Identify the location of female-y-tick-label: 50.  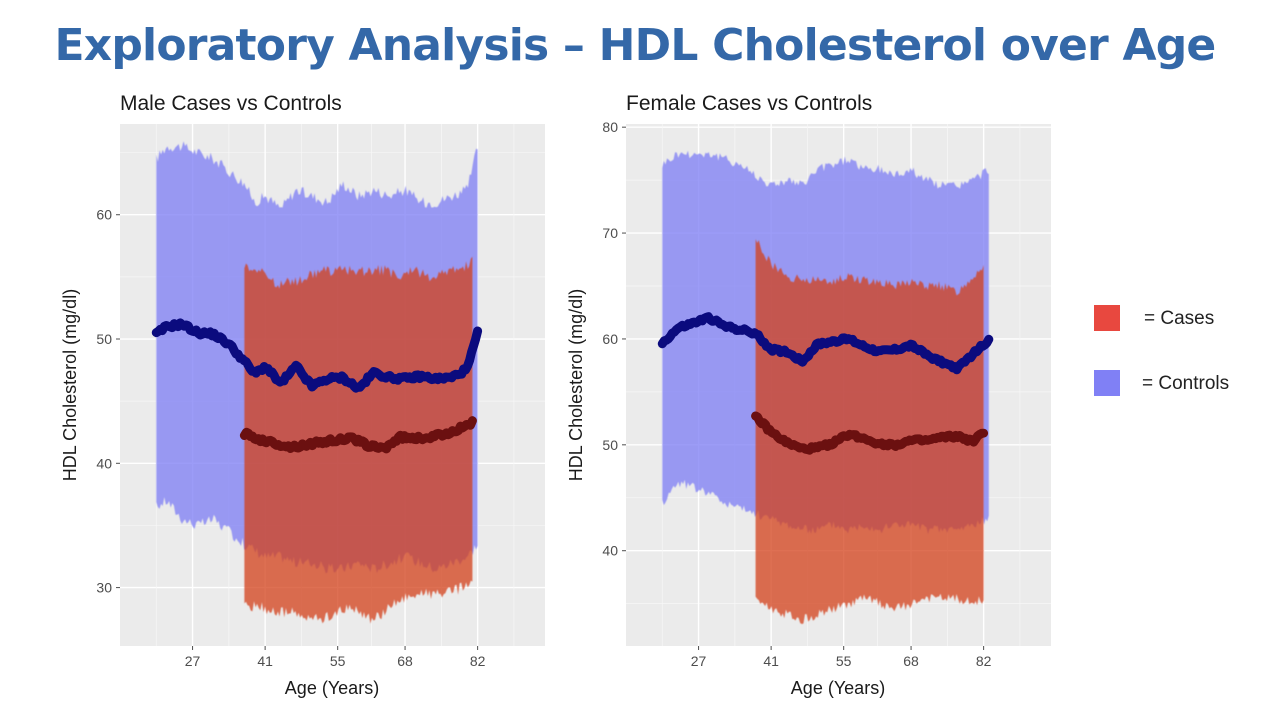
(610, 445).